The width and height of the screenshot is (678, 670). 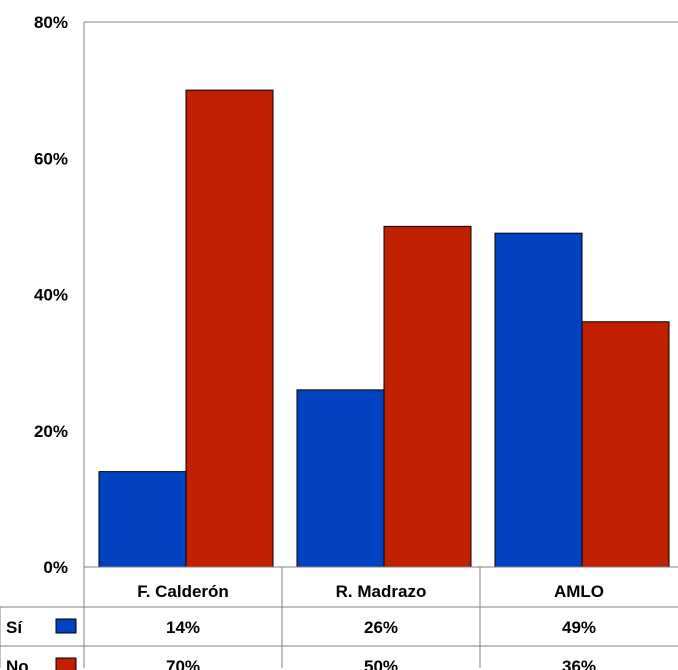 I want to click on y-tick-label: 60%, so click(x=51, y=158).